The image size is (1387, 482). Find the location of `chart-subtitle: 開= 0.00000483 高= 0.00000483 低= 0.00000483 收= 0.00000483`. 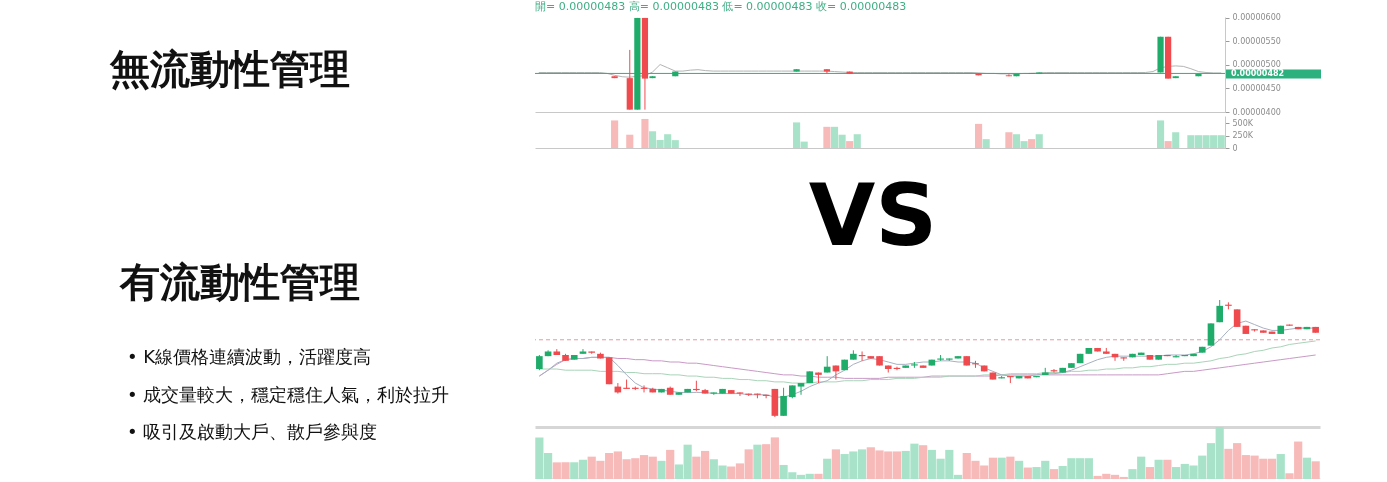

chart-subtitle: 開= 0.00000483 高= 0.00000483 低= 0.00000483 收= 0.00000483 is located at coordinates (721, 6).